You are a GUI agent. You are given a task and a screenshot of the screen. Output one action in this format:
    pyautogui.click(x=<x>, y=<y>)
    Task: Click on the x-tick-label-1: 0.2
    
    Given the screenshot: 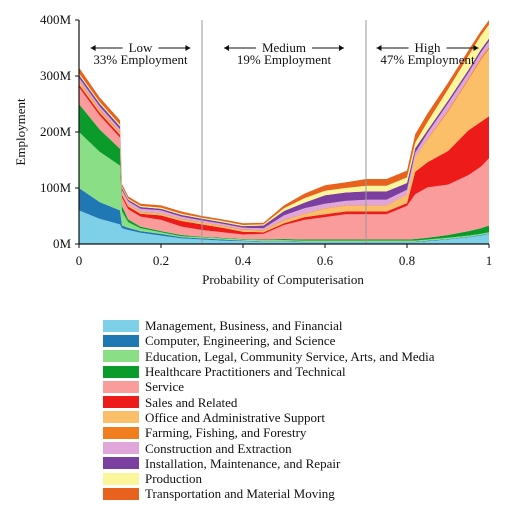 What is the action you would take?
    pyautogui.click(x=161, y=260)
    